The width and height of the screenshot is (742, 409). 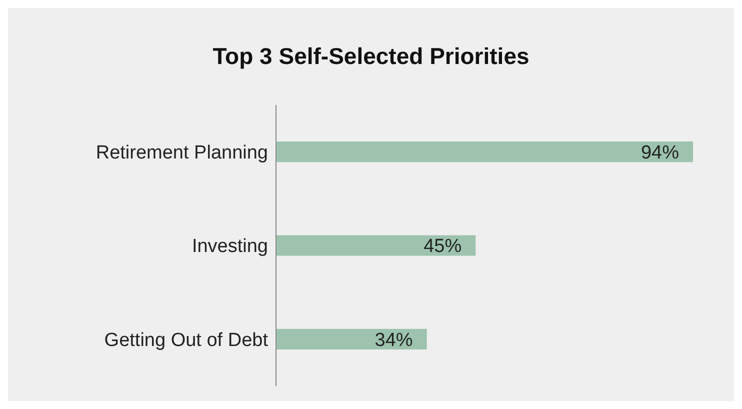 What do you see at coordinates (393, 340) in the screenshot?
I see `data-label: 34%` at bounding box center [393, 340].